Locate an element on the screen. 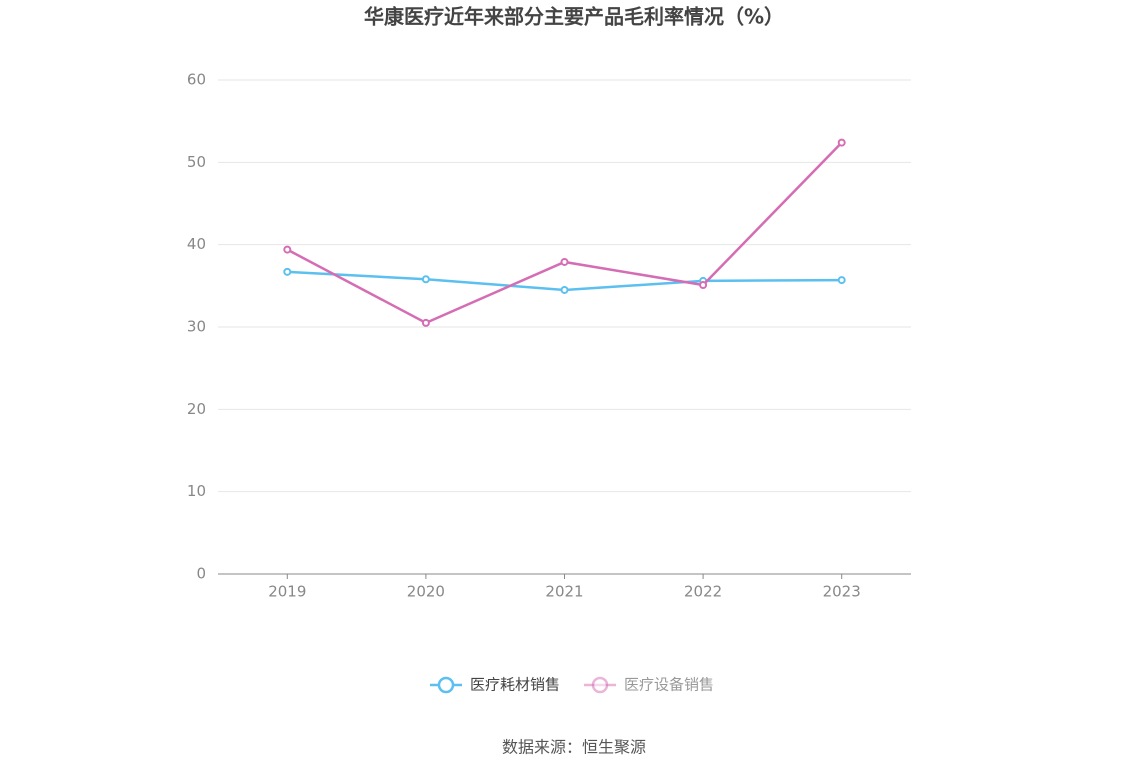 Image resolution: width=1148 pixels, height=776 pixels. y-tick-label: 20 is located at coordinates (196, 409).